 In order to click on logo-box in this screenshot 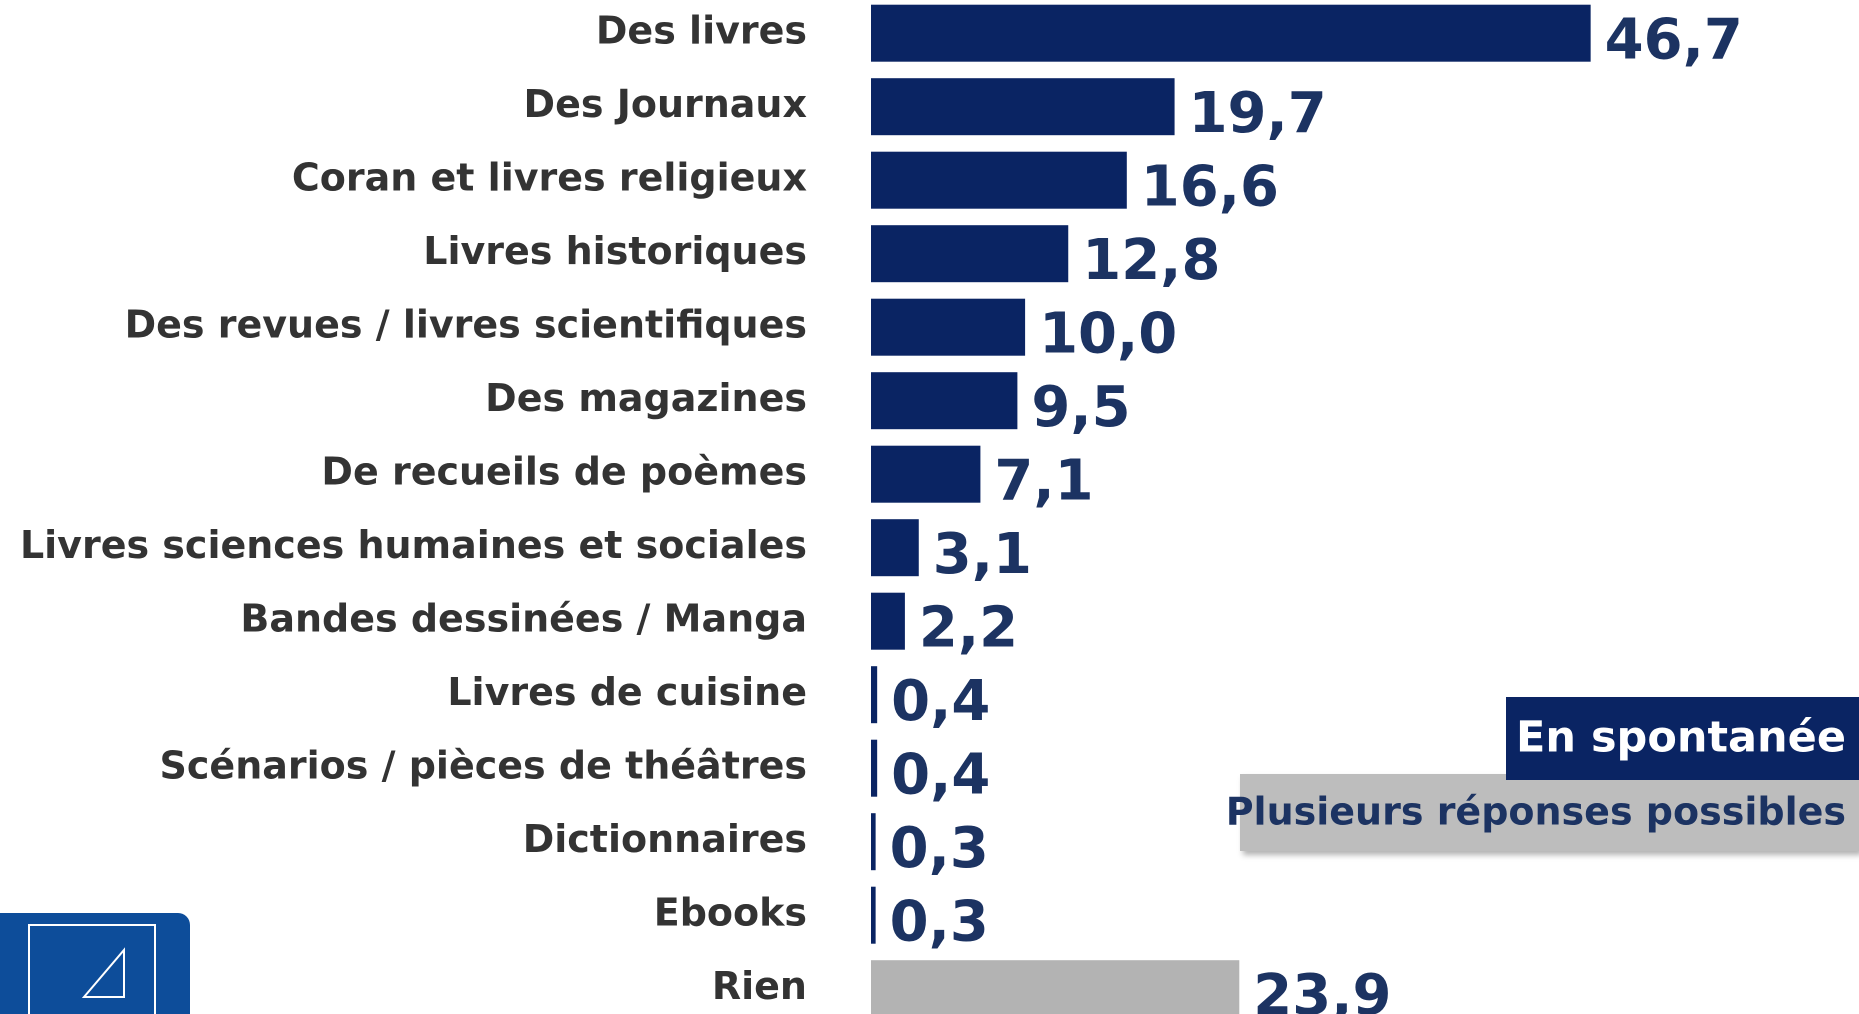, I will do `click(95, 963)`.